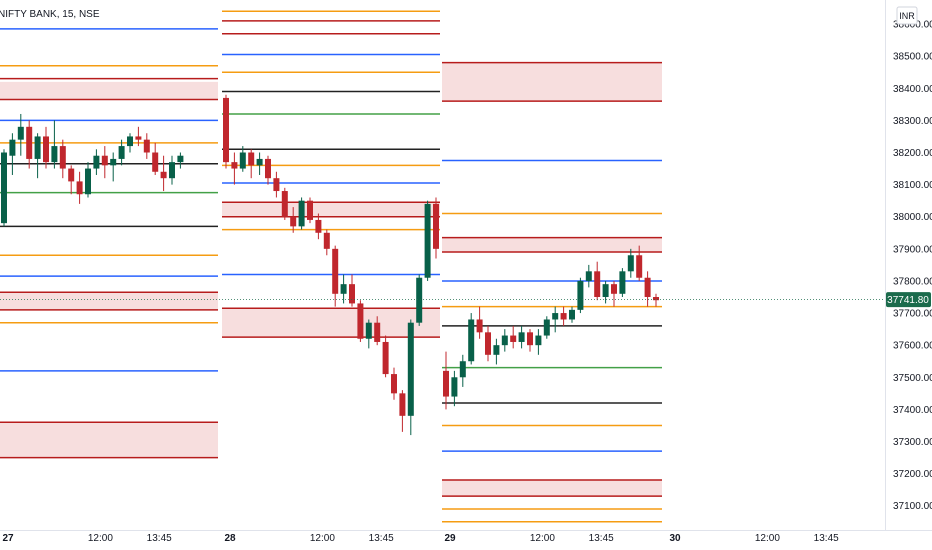 This screenshot has height=550, width=932. Describe the element at coordinates (912, 249) in the screenshot. I see `y-tick-label: 37900.00` at that location.